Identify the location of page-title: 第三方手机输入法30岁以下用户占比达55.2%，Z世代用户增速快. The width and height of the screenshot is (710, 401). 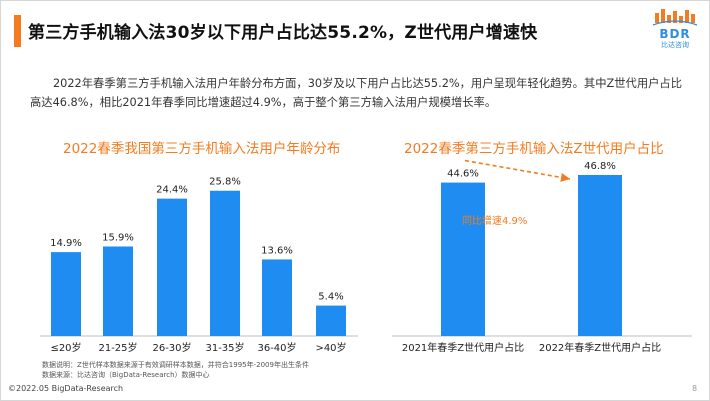
(283, 33).